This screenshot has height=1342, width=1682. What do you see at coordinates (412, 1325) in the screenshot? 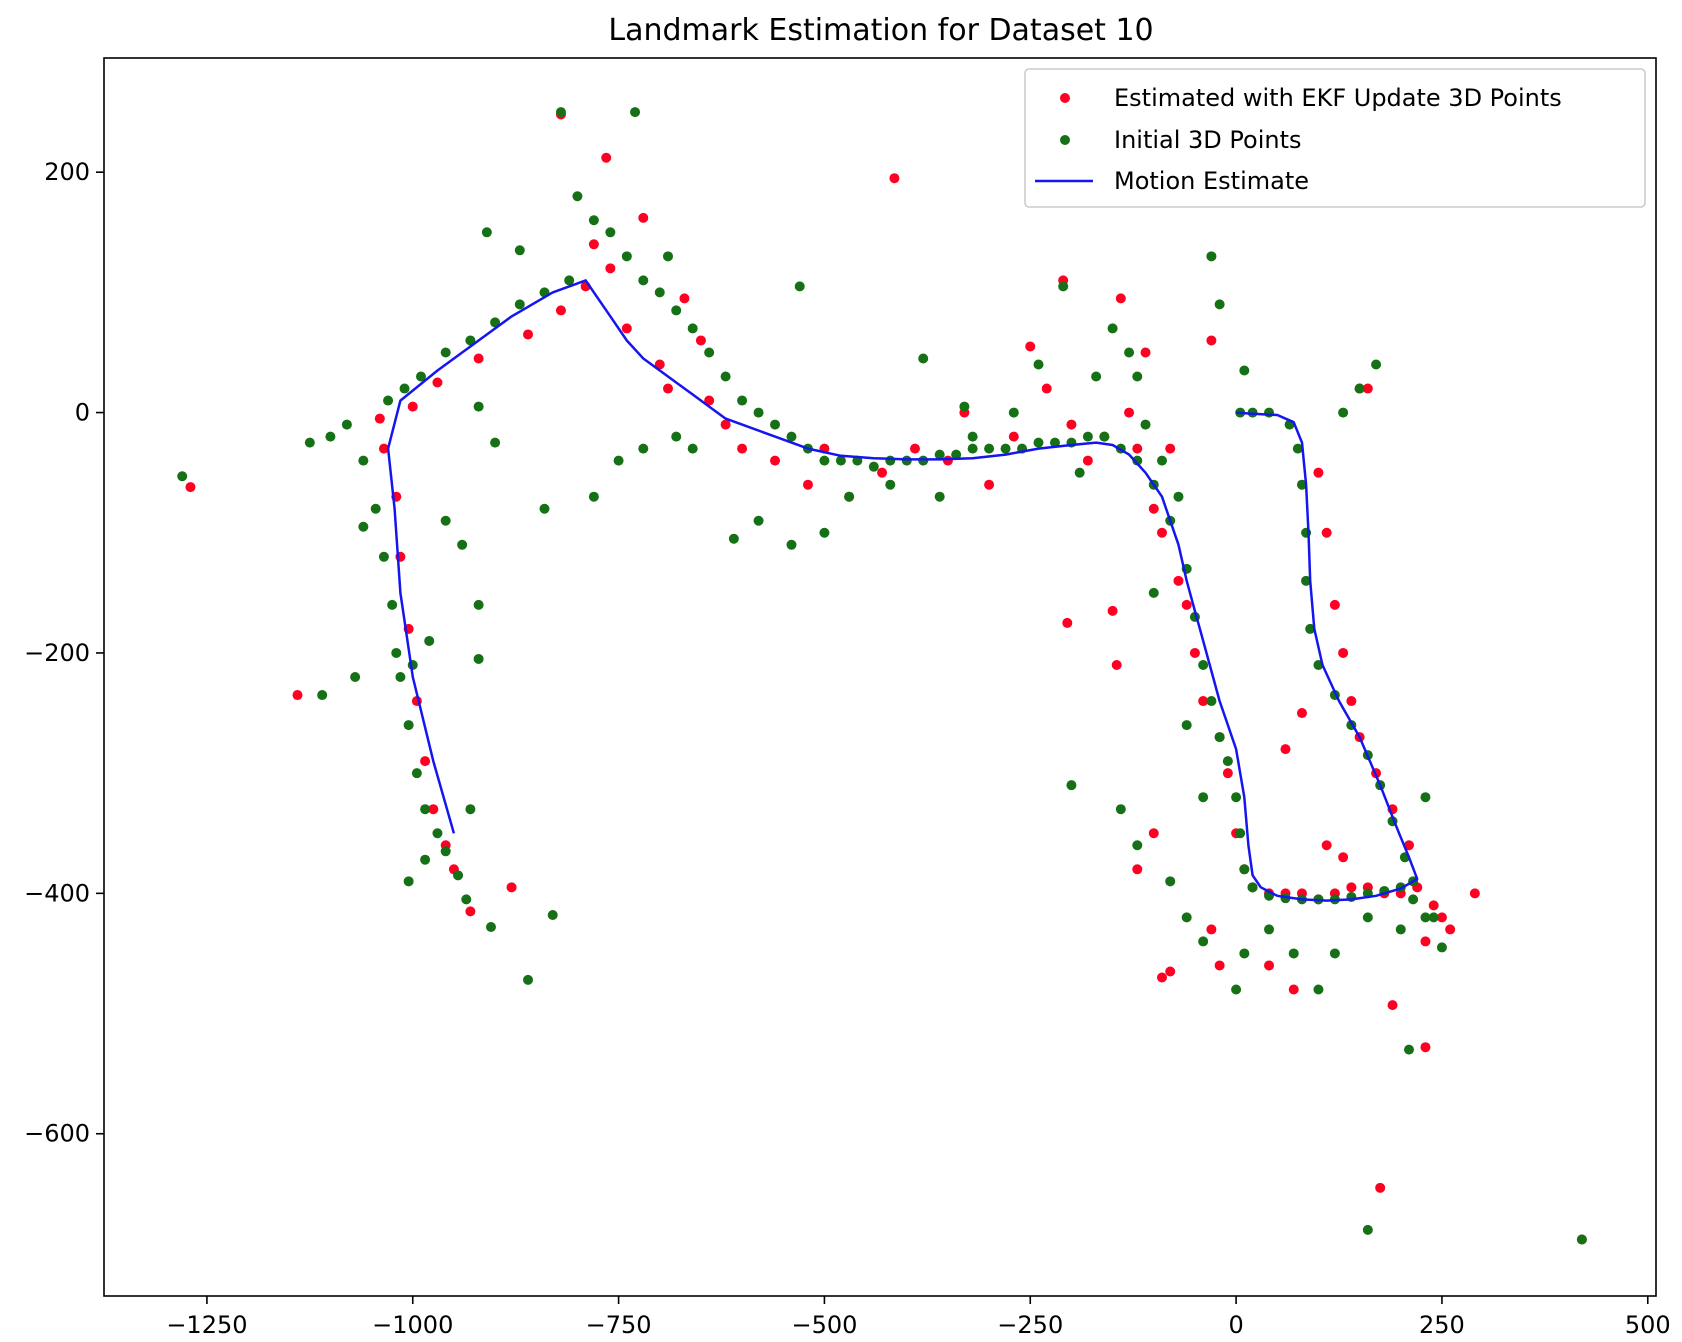
I see `x-tick-label: −1000` at bounding box center [412, 1325].